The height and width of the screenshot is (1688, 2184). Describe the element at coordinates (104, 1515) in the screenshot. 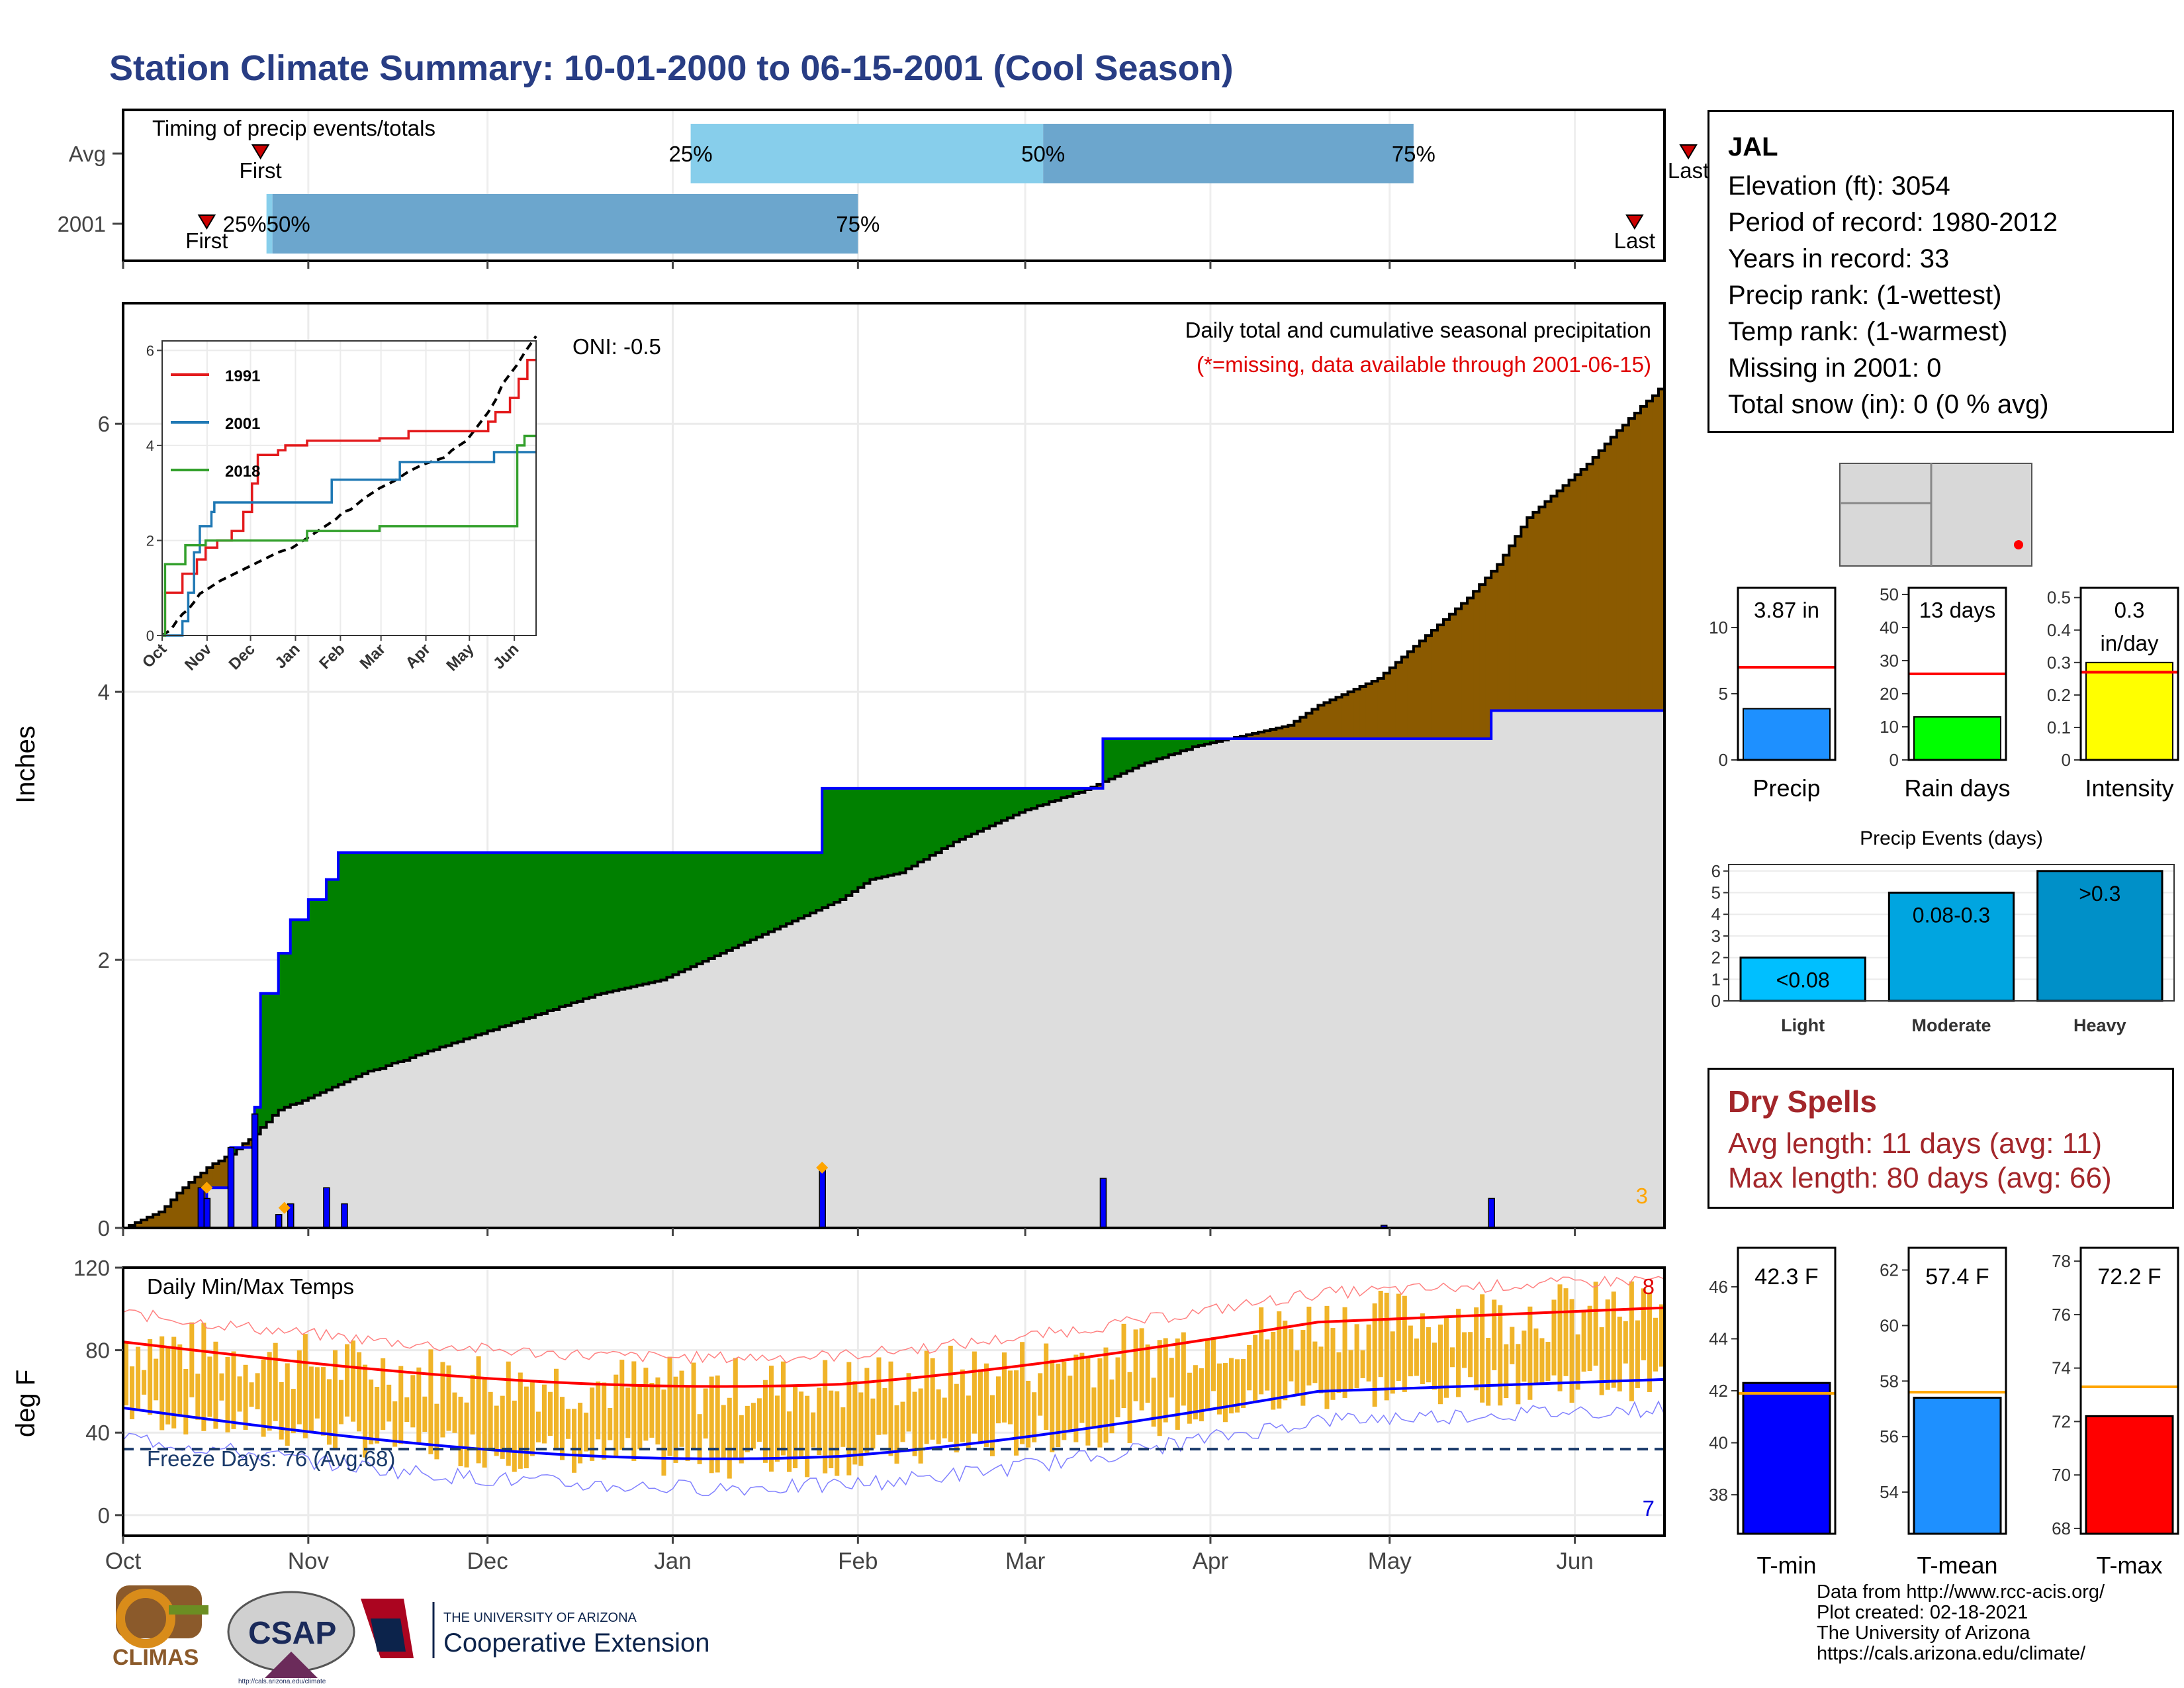

I see `temp-ytick-label: 0` at that location.